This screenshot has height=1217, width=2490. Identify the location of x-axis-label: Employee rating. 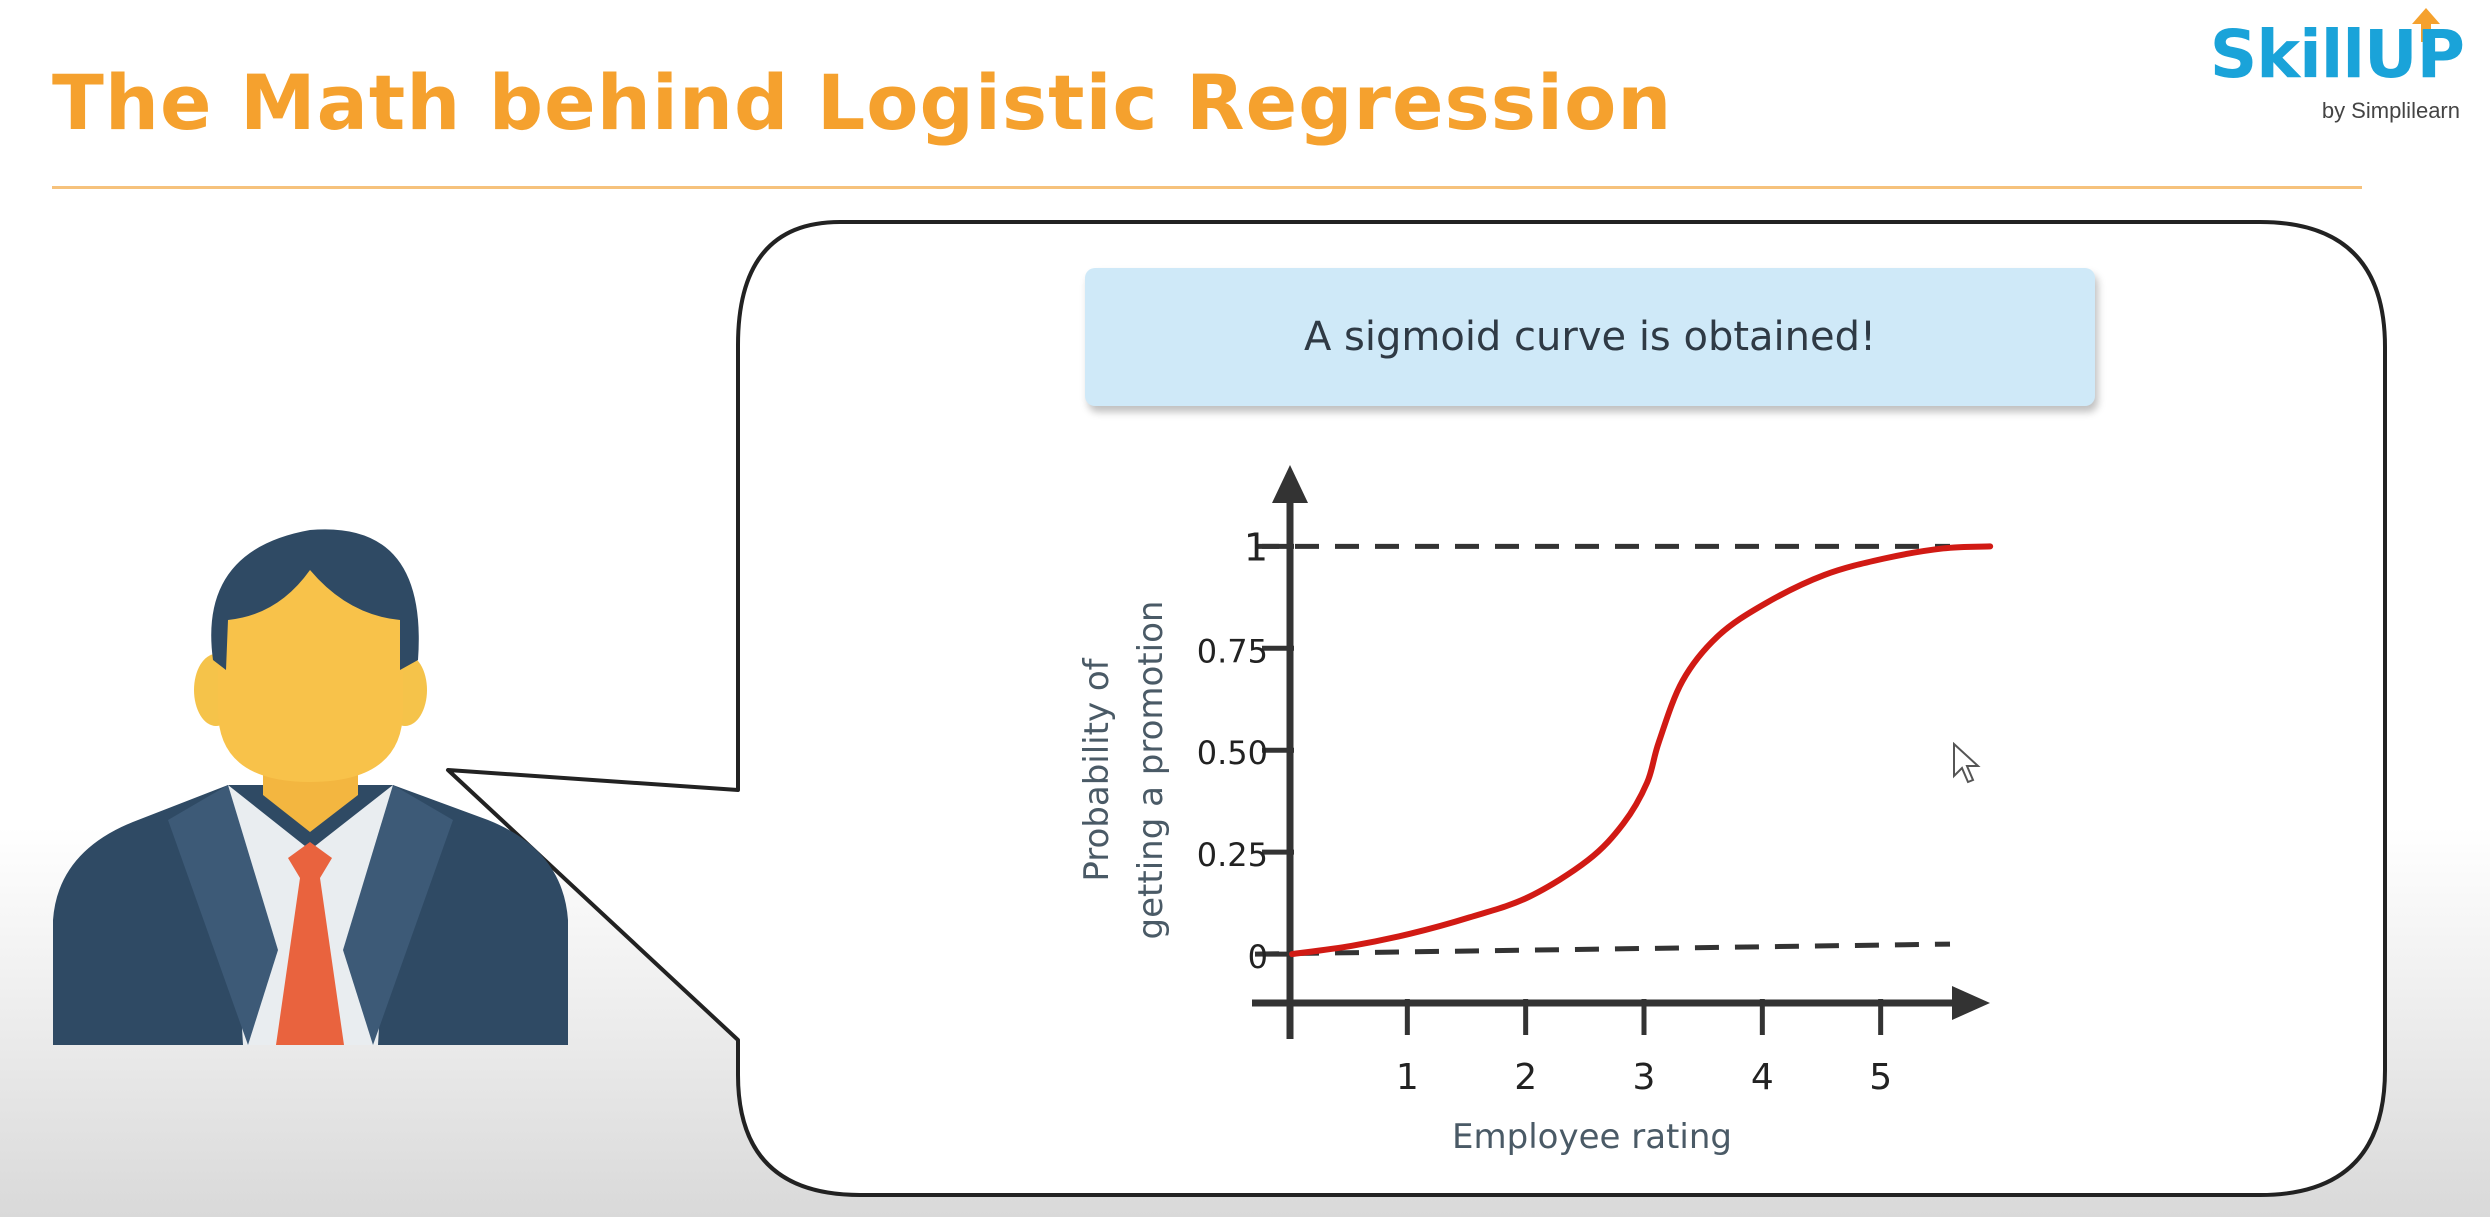
(1592, 1137).